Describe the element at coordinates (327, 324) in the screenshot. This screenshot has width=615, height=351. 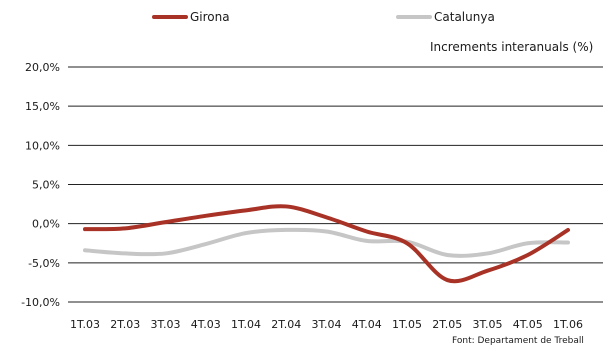
I see `x-tick-label: 3T.04` at that location.